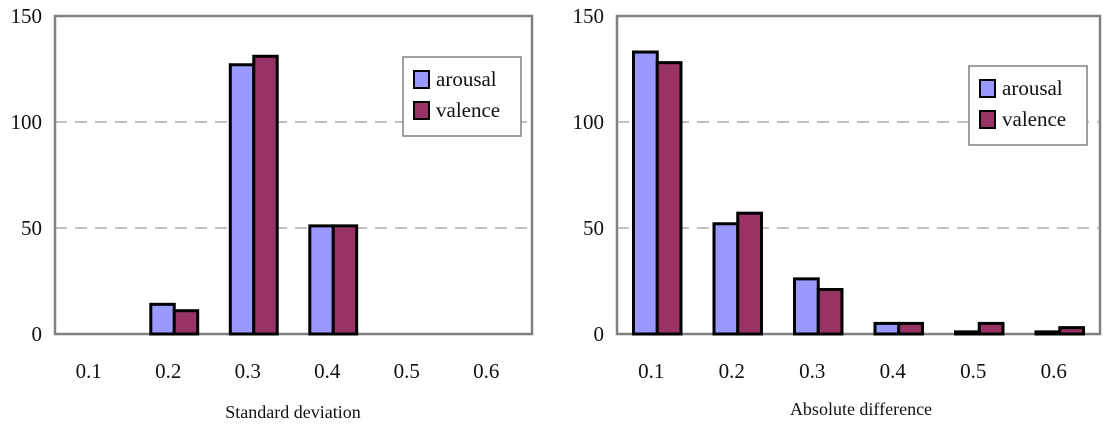  Describe the element at coordinates (292, 412) in the screenshot. I see `x-axis-label: Standard deviation` at that location.